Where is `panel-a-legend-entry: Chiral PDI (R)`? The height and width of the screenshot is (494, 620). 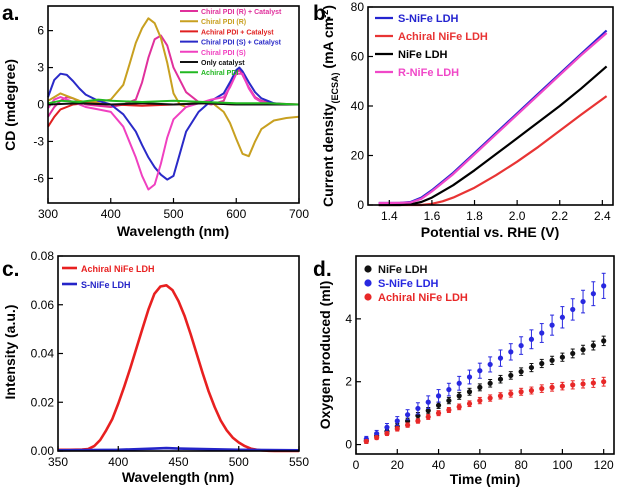 panel-a-legend-entry: Chiral PDI (R) is located at coordinates (223, 22).